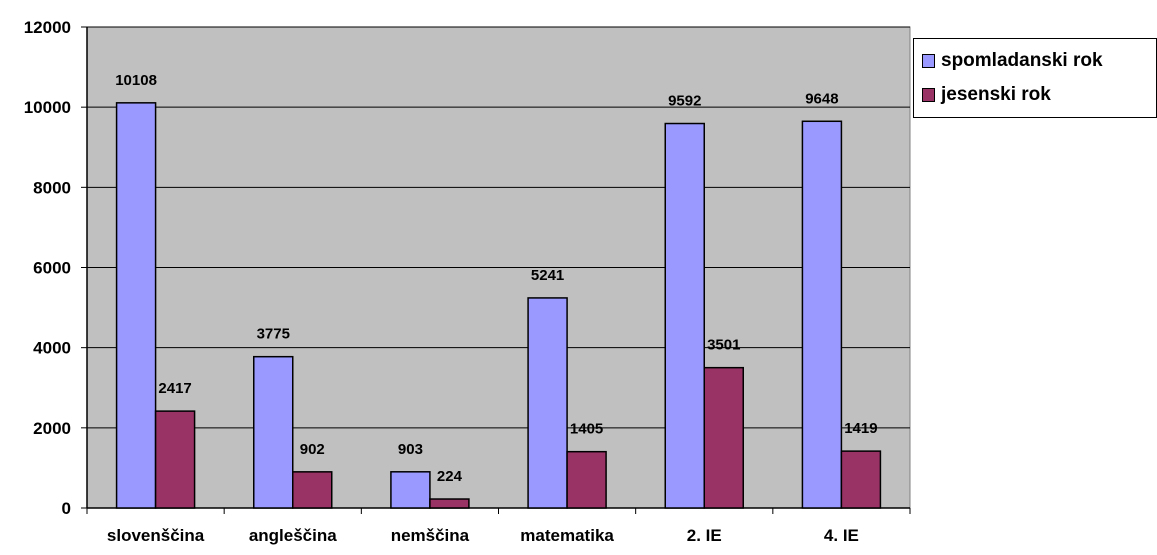 This screenshot has height=555, width=1157. Describe the element at coordinates (723, 345) in the screenshot. I see `data-label: 3501` at that location.